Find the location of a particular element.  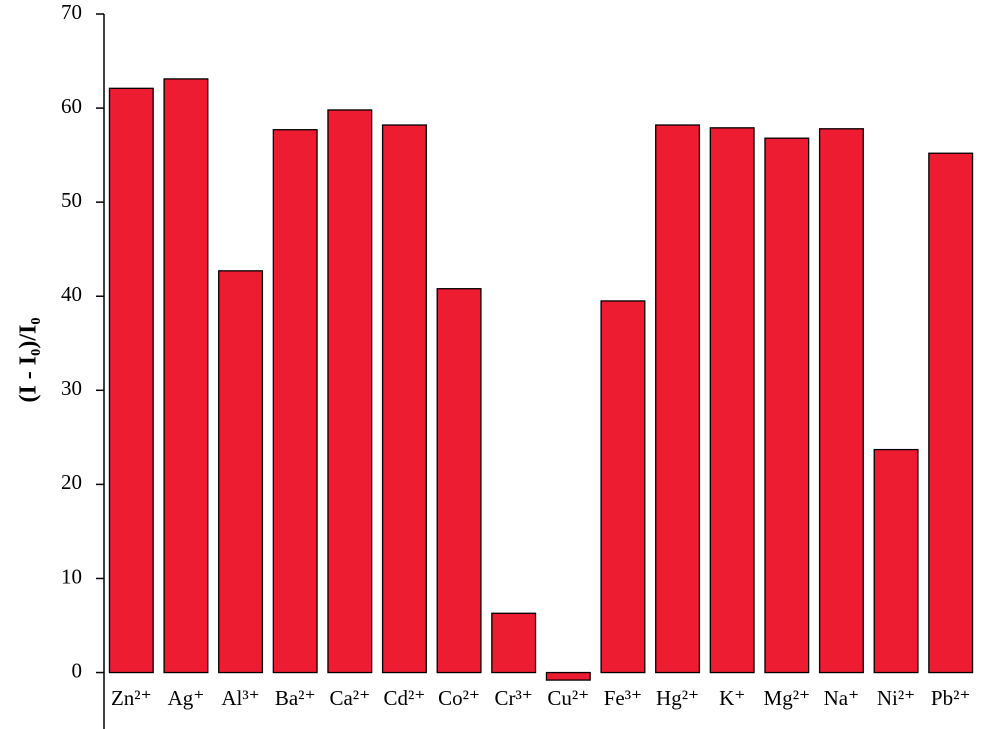

x-tick-label: Ni²⁺ is located at coordinates (896, 698).